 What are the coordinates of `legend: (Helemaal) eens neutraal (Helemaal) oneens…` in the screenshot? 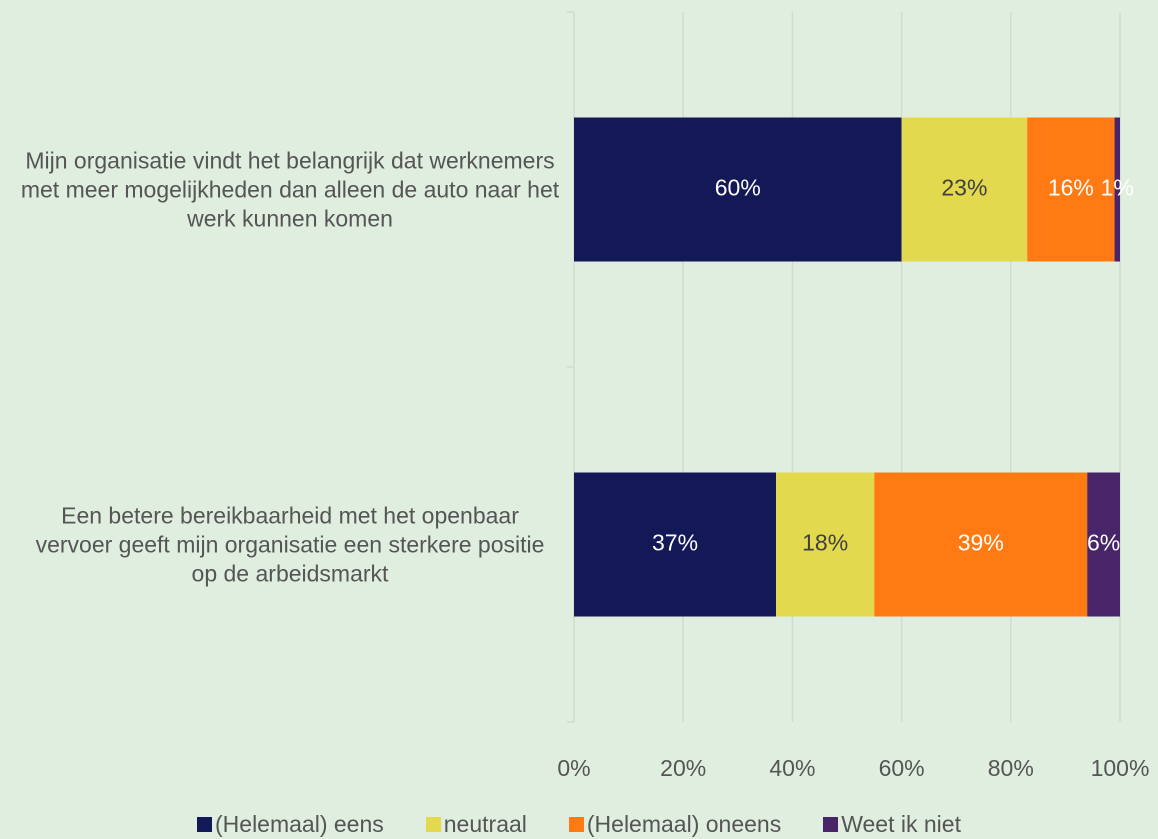 It's located at (579, 824).